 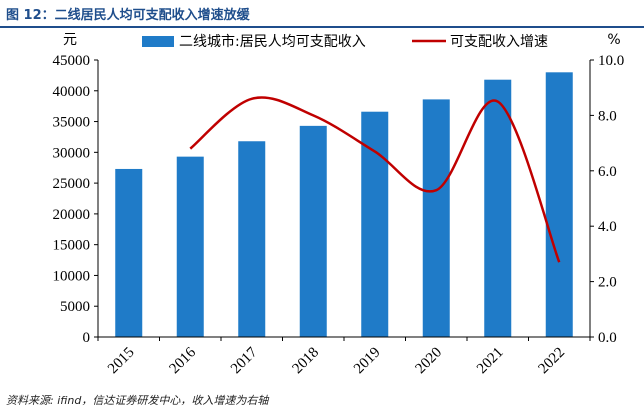 I want to click on source-note: 资料来源: ifind，信达证券研发中心，收入增速为右轴, so click(x=137, y=400).